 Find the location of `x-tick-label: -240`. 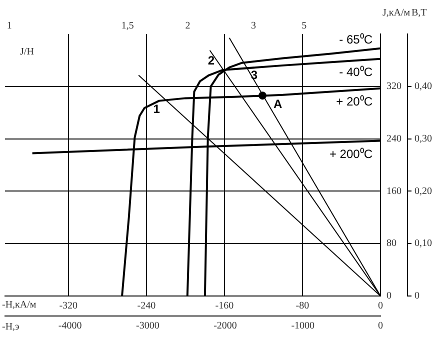

x-tick-label: -240 is located at coordinates (146, 306).